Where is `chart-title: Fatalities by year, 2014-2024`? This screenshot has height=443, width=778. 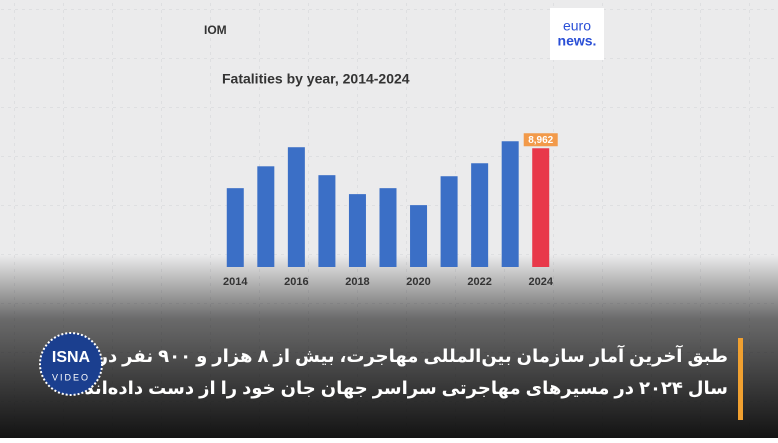 chart-title: Fatalities by year, 2014-2024 is located at coordinates (316, 79).